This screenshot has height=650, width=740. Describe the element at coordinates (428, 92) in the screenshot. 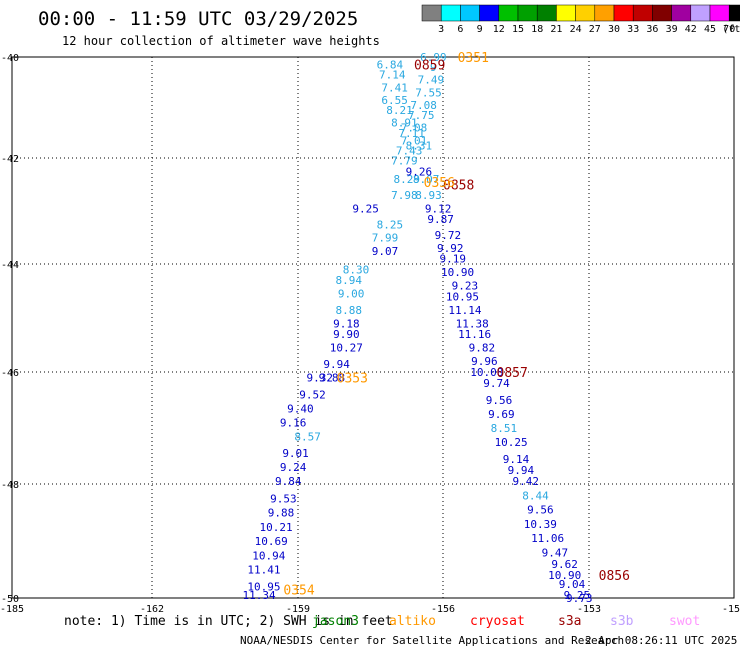

I see `wave-height-label: 7.55` at that location.